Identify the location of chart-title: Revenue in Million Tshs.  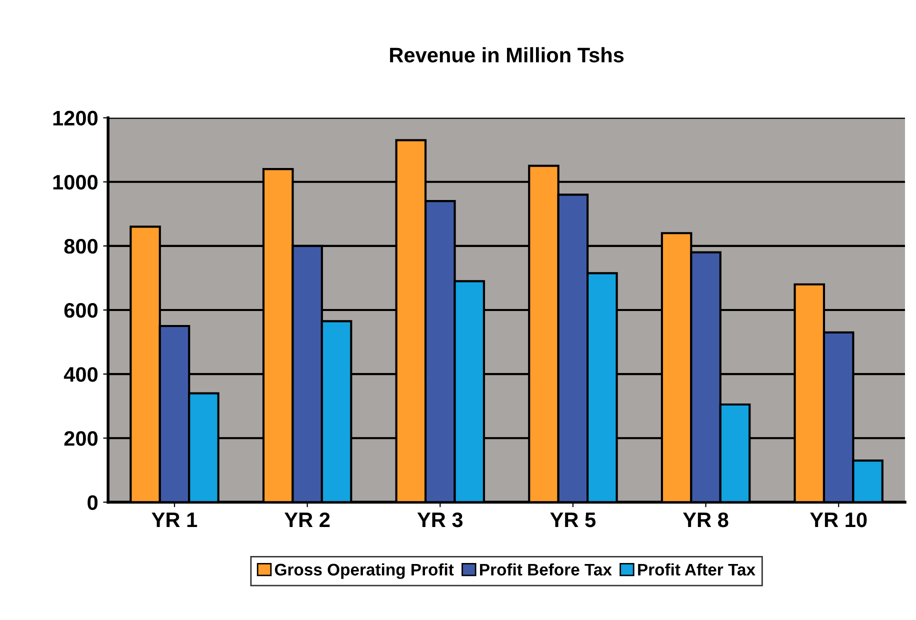
(507, 54).